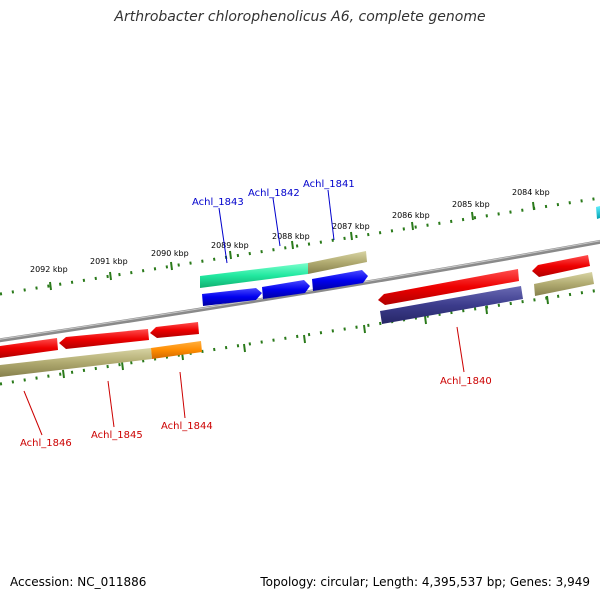  I want to click on gene-label-achl-1843: Achl_1843, so click(218, 202).